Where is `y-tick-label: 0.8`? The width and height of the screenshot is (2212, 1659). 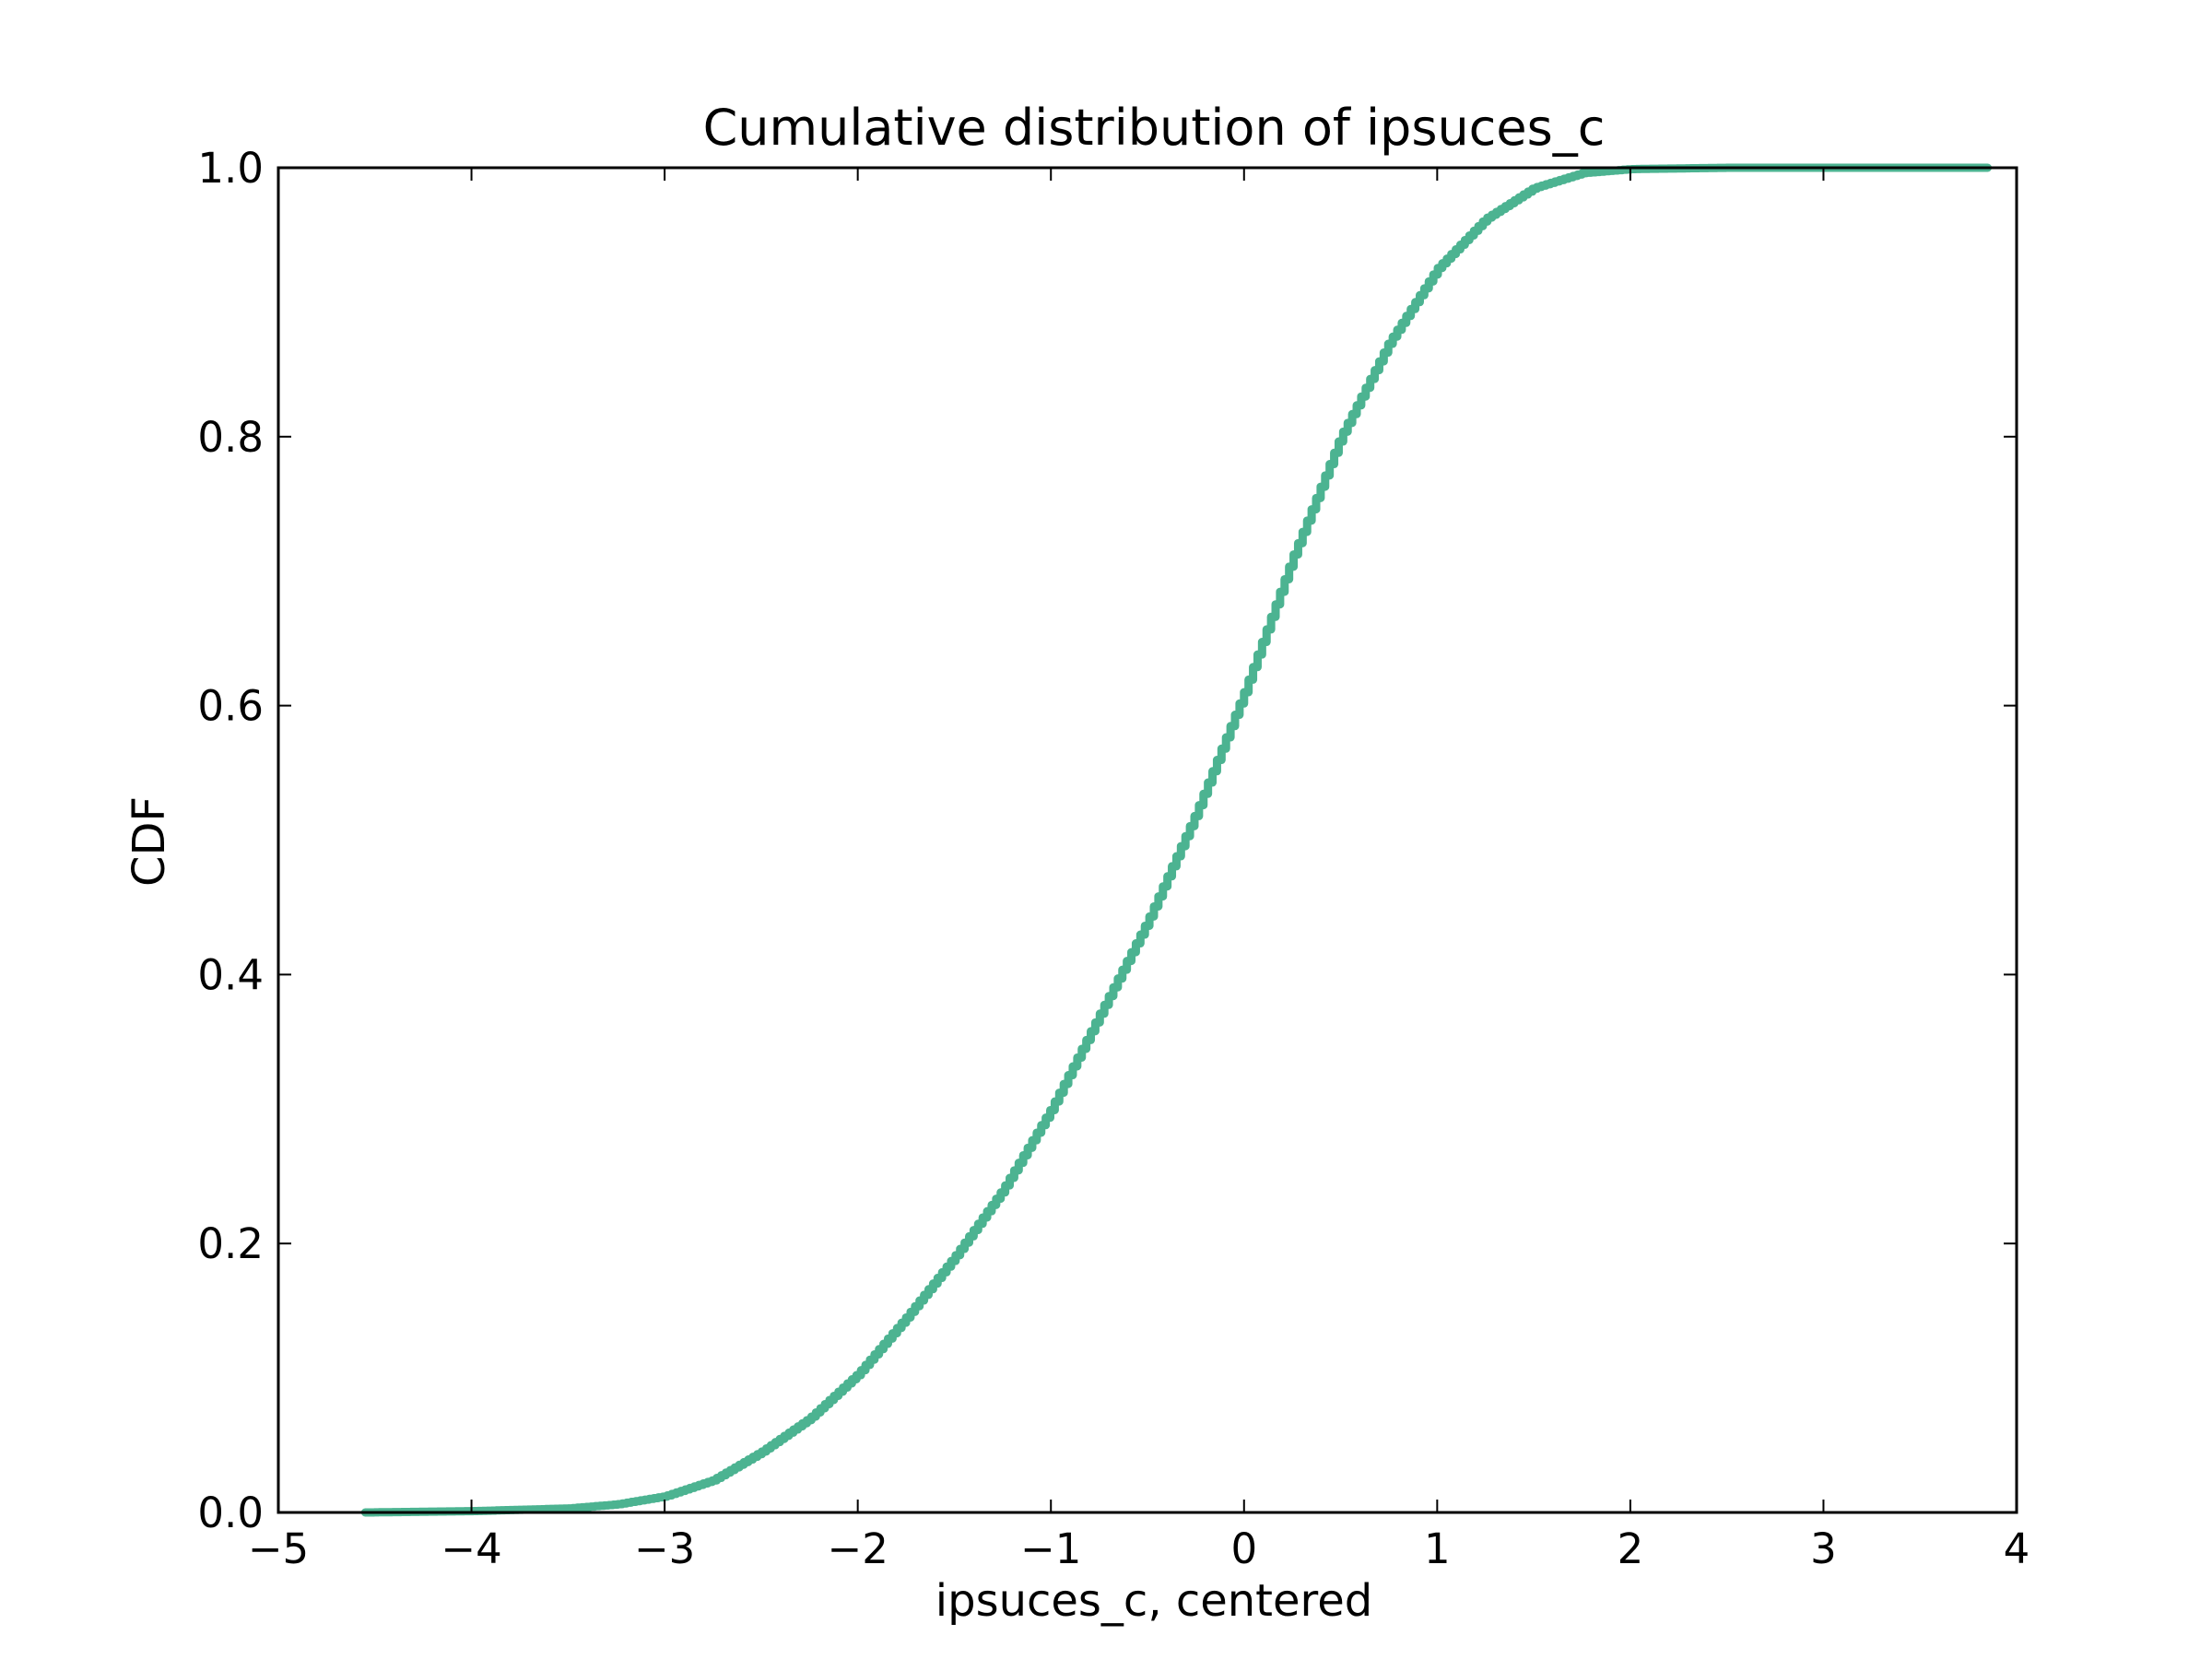
y-tick-label: 0.8 is located at coordinates (230, 437).